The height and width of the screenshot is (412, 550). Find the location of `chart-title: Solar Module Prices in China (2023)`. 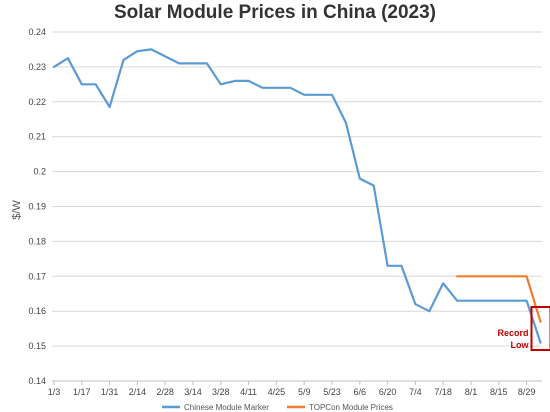

chart-title: Solar Module Prices in China (2023) is located at coordinates (275, 12).